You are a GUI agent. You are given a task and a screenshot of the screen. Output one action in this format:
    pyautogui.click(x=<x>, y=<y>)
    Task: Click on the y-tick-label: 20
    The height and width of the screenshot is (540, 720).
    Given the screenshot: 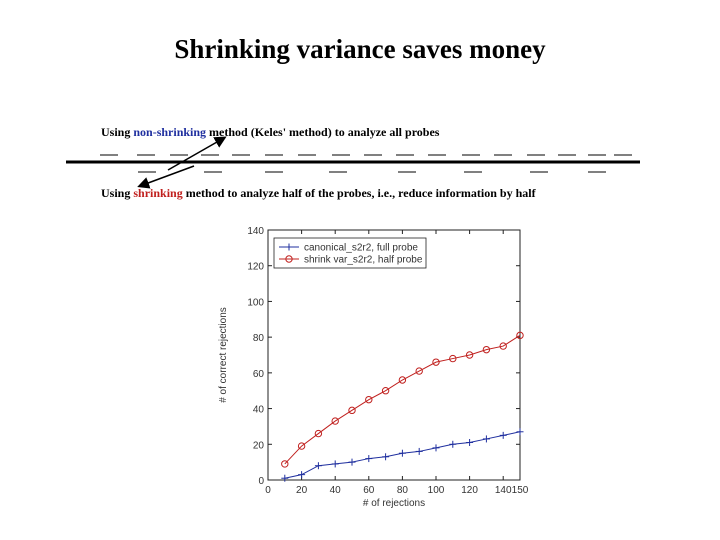 What is the action you would take?
    pyautogui.click(x=259, y=445)
    